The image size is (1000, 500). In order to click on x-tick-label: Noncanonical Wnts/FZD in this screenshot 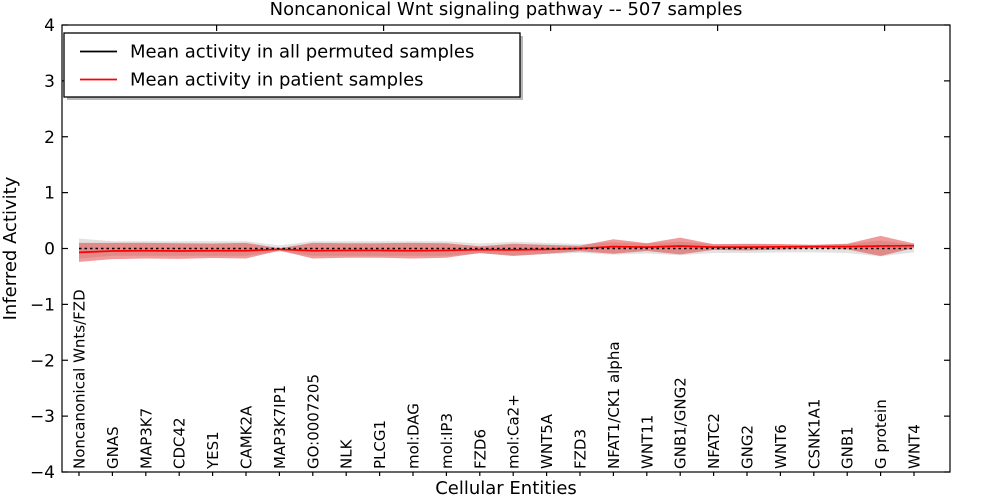, I will do `click(80, 379)`.